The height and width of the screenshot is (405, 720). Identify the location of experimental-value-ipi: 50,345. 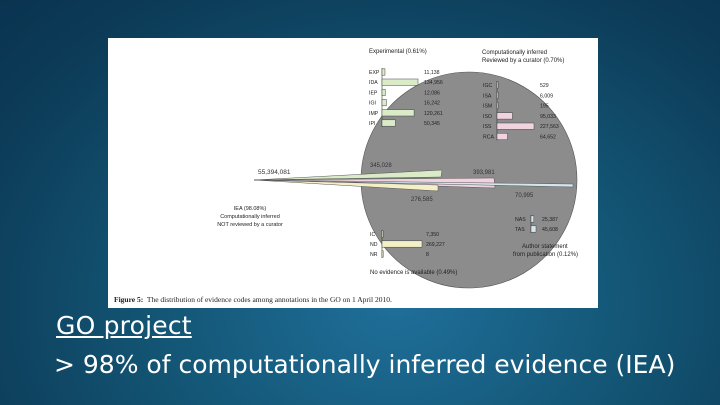
(432, 124).